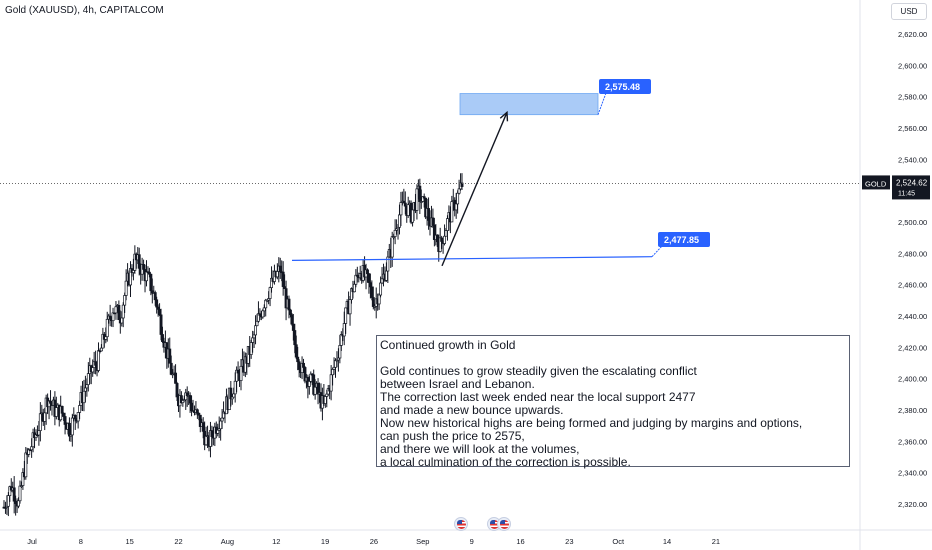 This screenshot has height=550, width=932. What do you see at coordinates (325, 541) in the screenshot?
I see `time-tick-label: 19` at bounding box center [325, 541].